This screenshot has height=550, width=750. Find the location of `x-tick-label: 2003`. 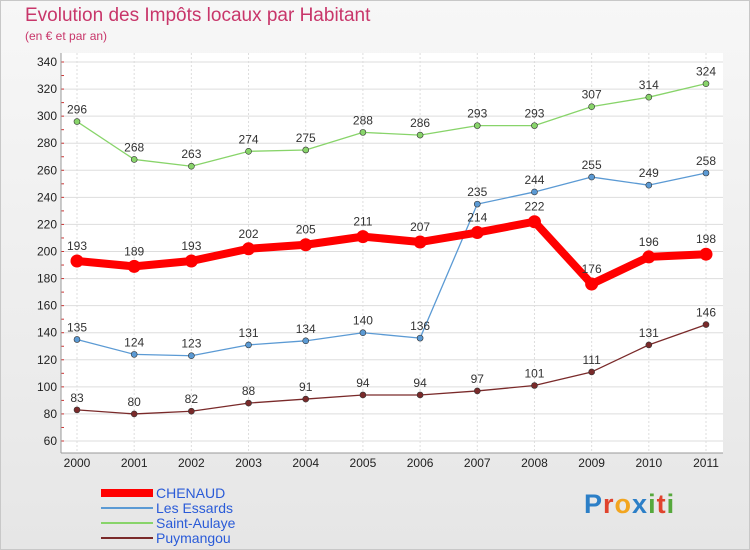

x-tick-label: 2003 is located at coordinates (248, 463).